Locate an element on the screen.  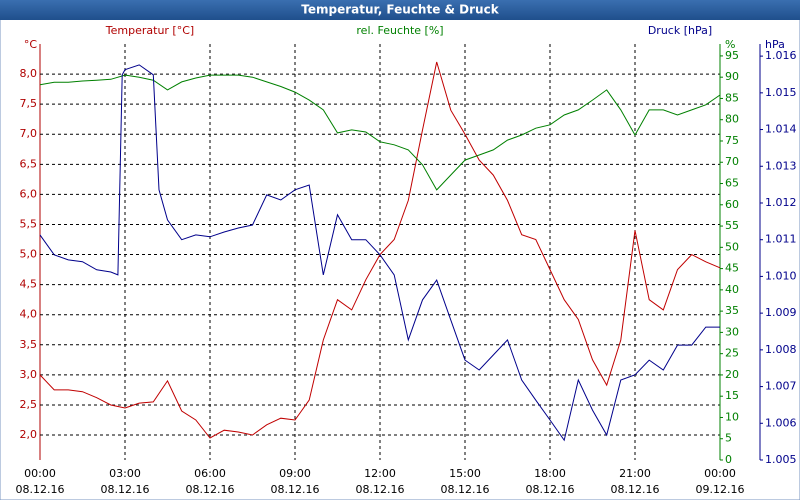
x-tick-label: 03:00 is located at coordinates (125, 473).